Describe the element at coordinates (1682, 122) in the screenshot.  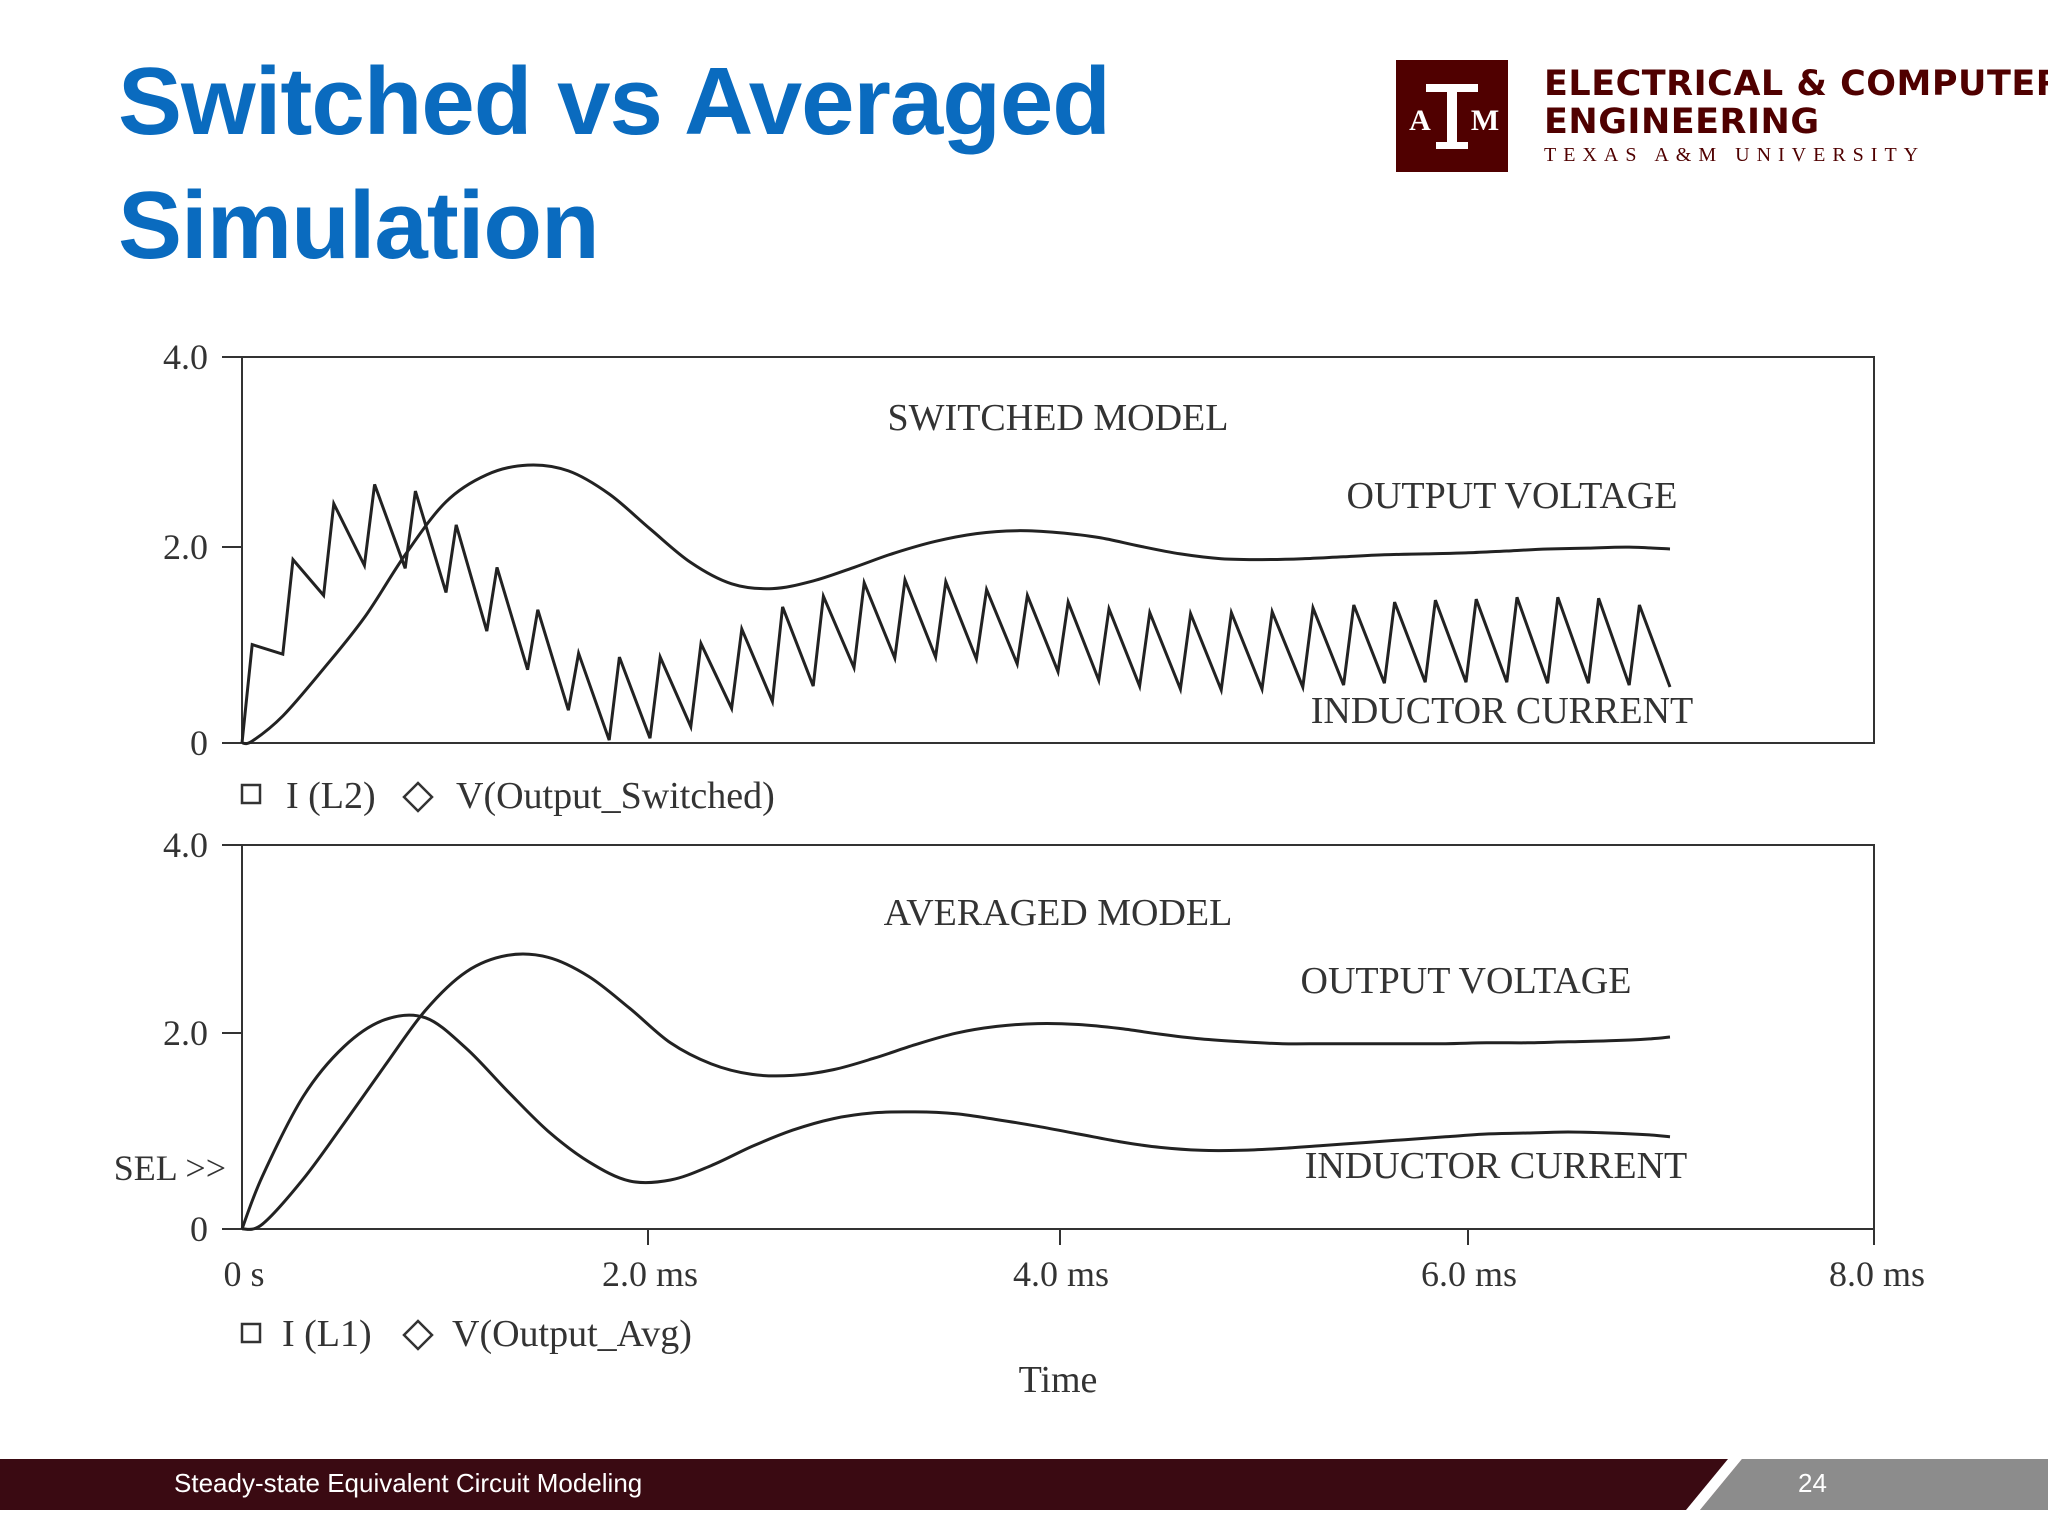
I see `logo-line-engineering: ENGINEERING` at that location.